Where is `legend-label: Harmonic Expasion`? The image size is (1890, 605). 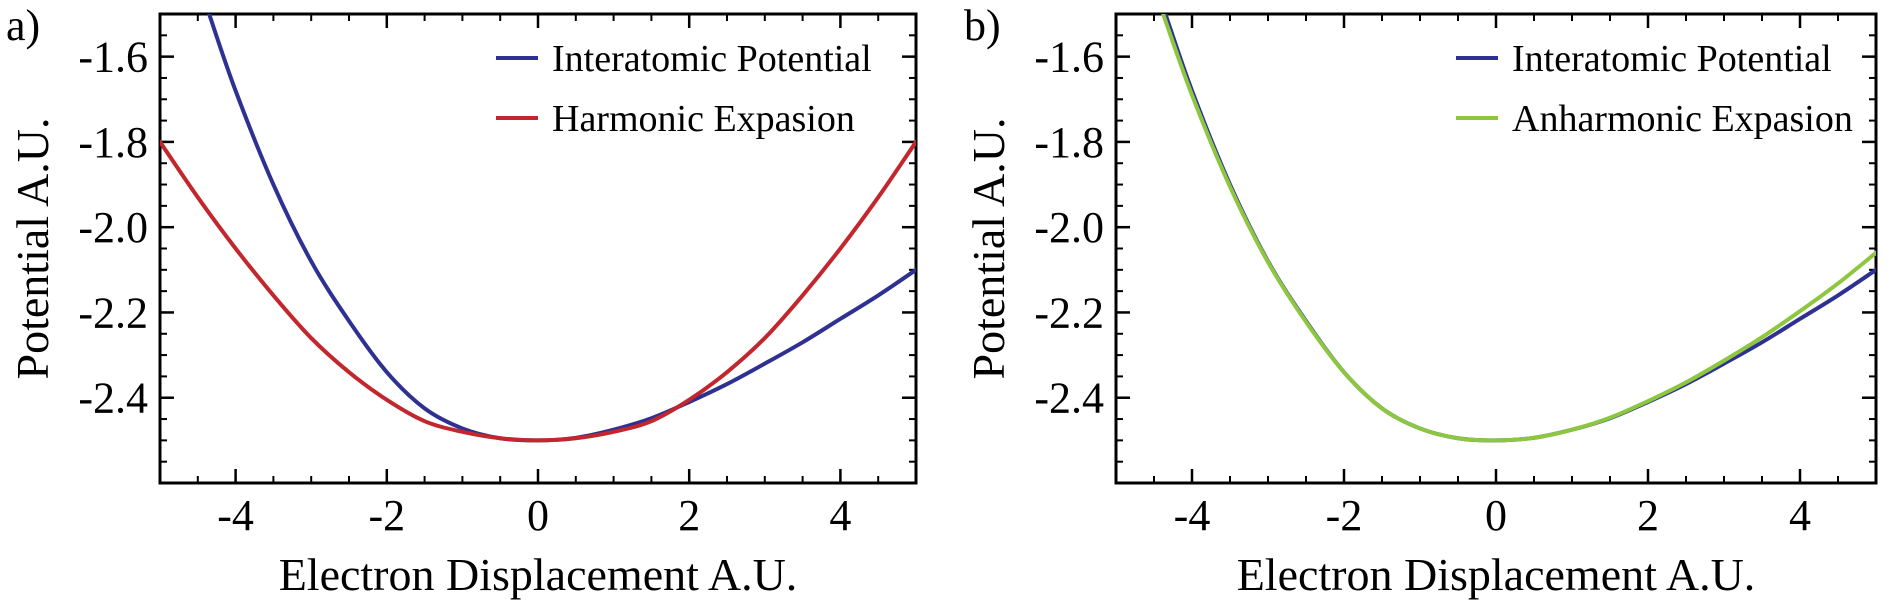 legend-label: Harmonic Expasion is located at coordinates (703, 119).